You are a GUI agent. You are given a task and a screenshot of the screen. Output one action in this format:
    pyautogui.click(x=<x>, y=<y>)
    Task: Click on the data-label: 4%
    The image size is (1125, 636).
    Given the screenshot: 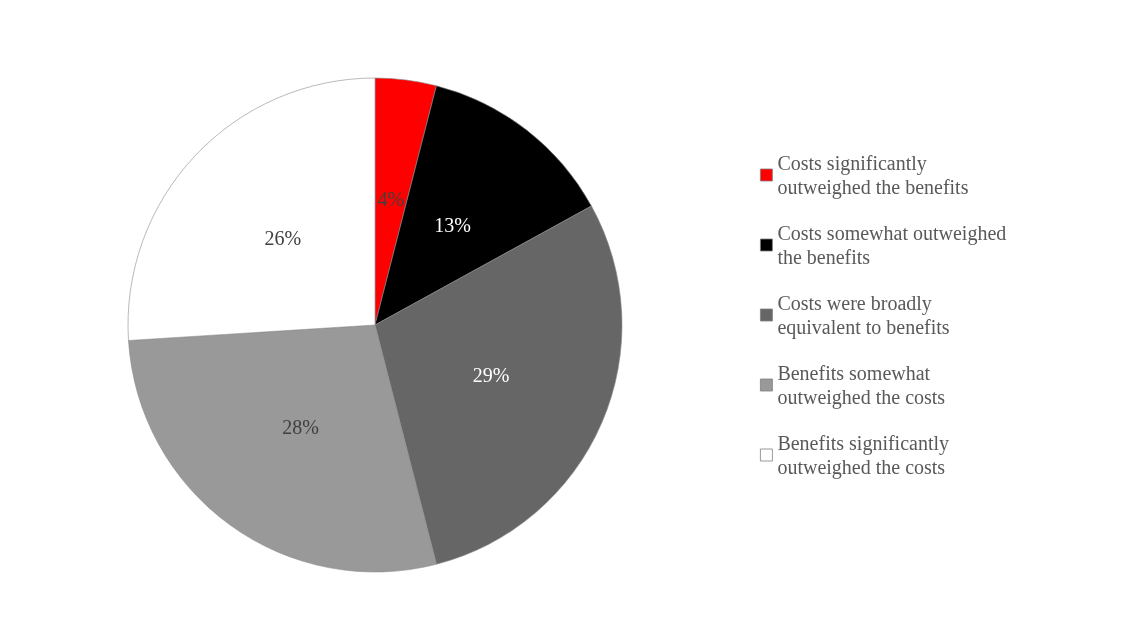 What is the action you would take?
    pyautogui.click(x=391, y=199)
    